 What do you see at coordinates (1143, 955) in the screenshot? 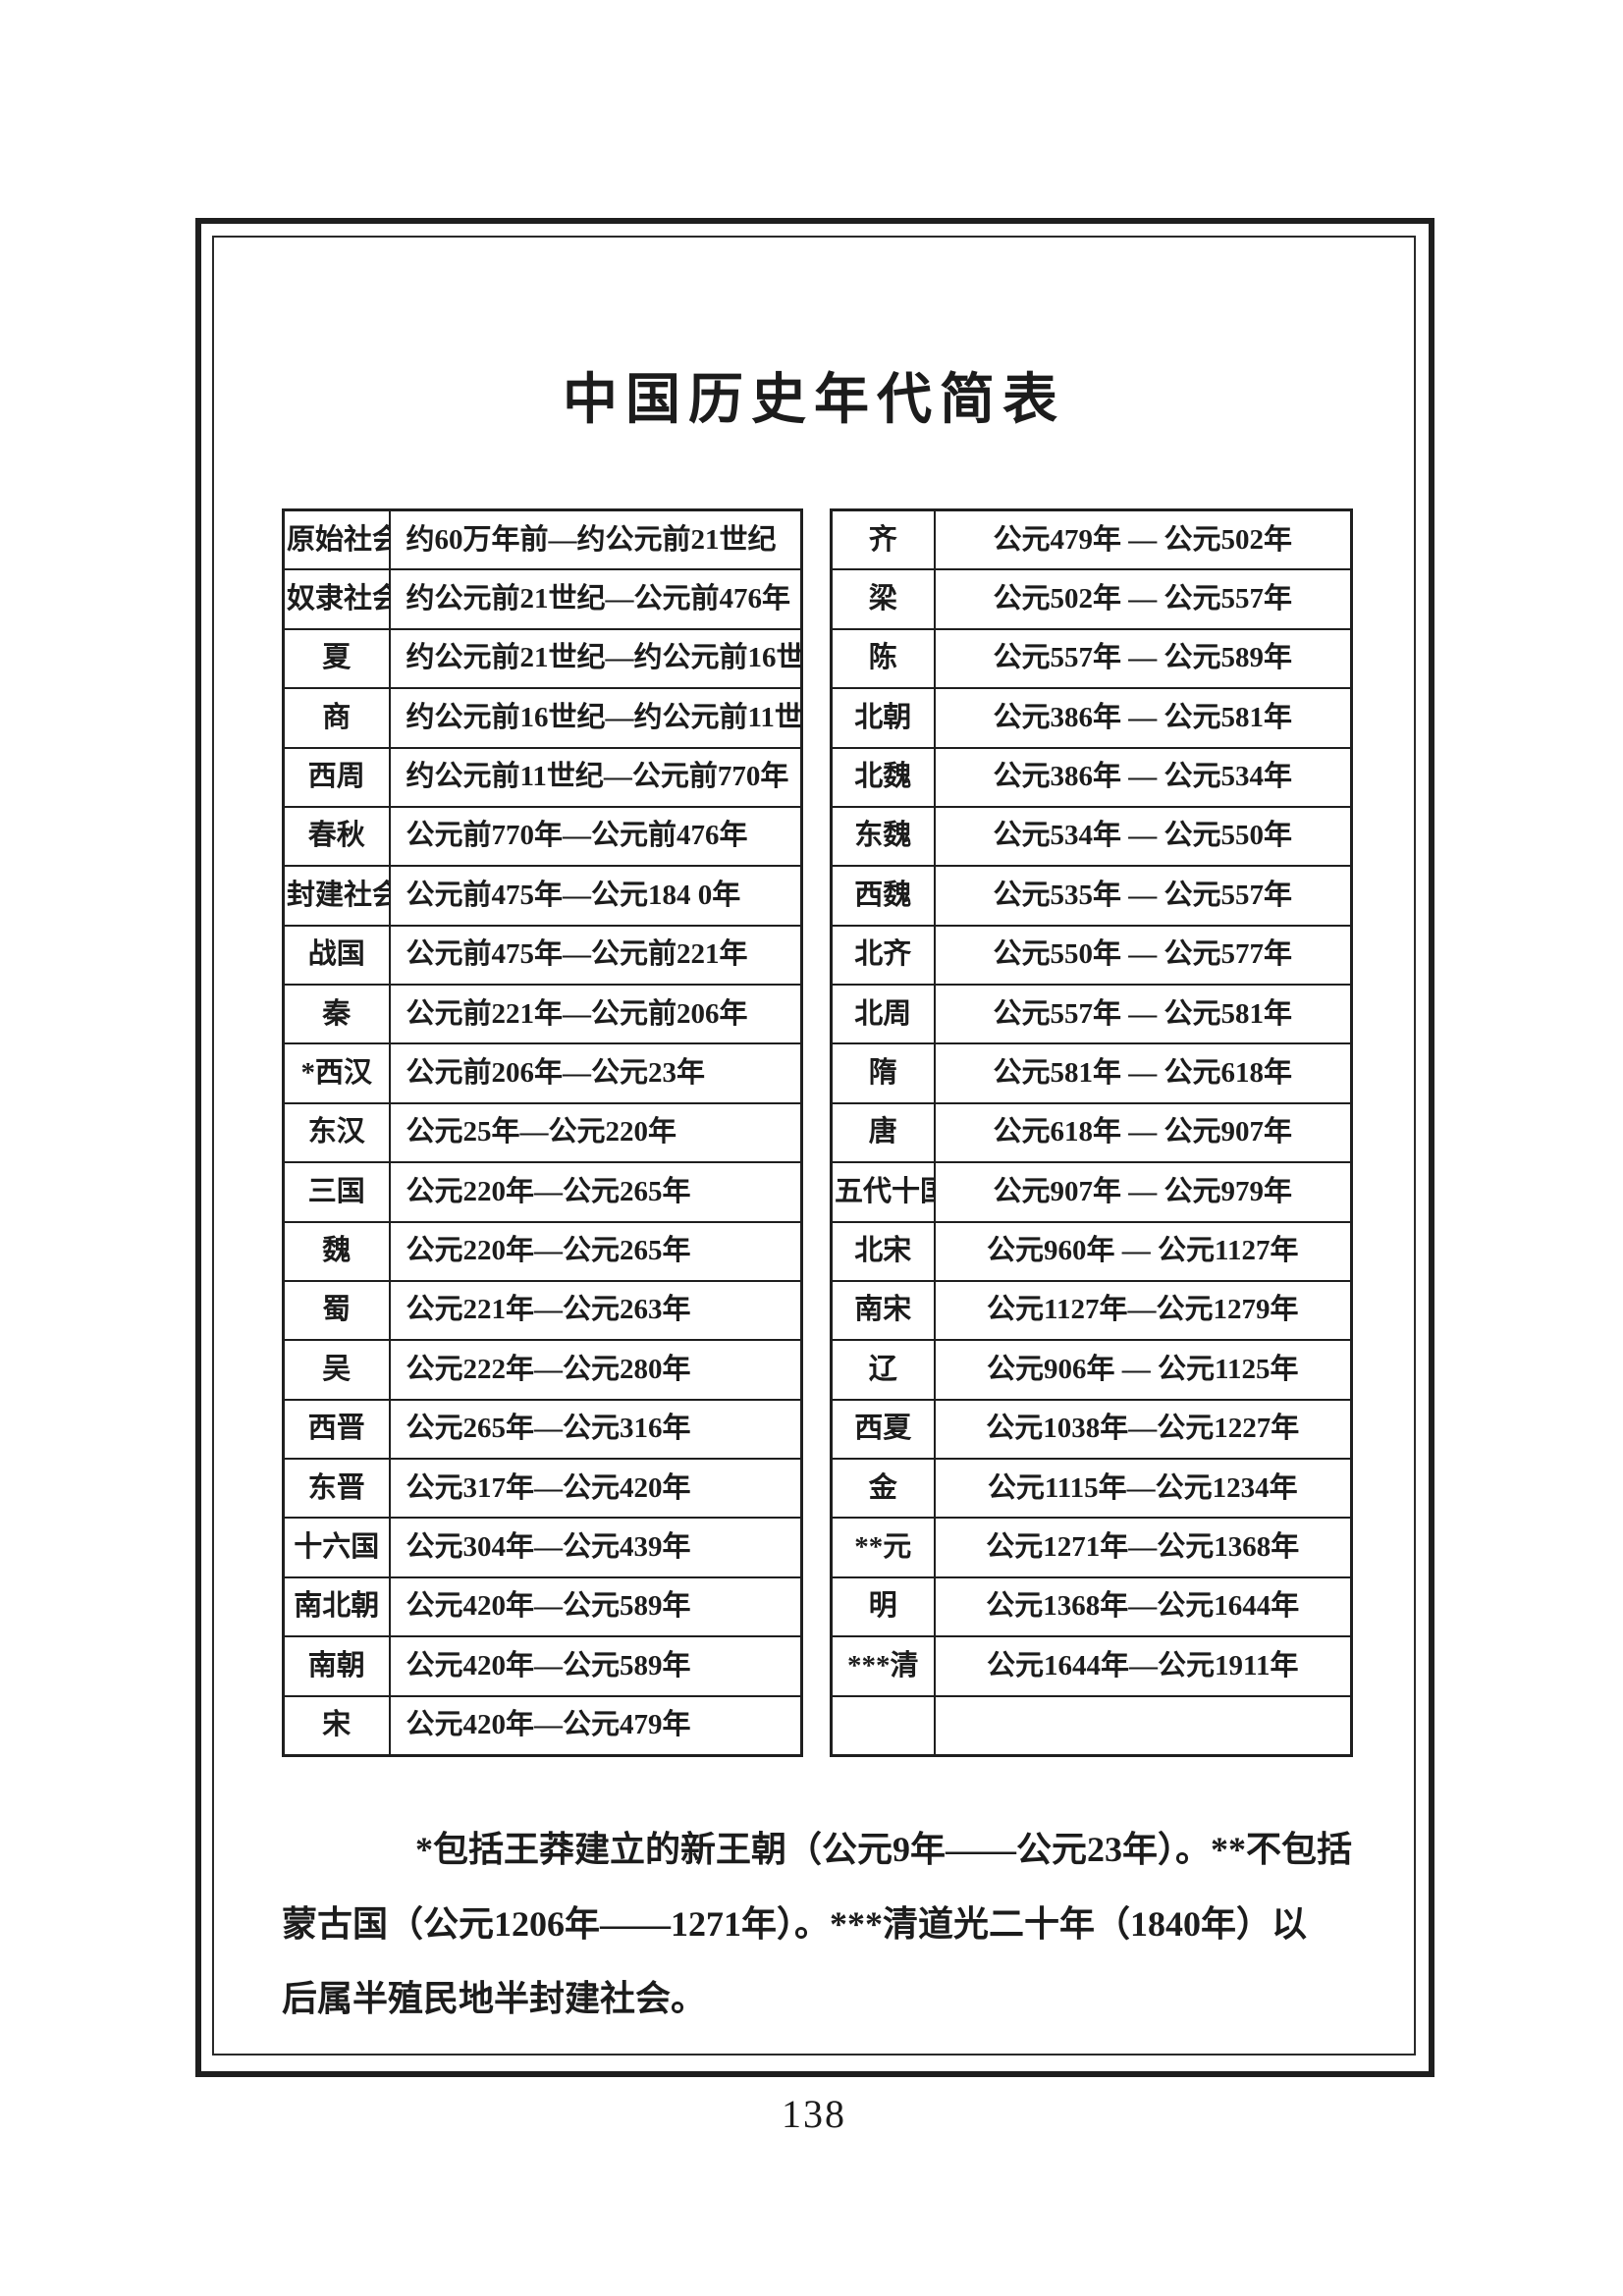
I see `era-period-cell: 公元550年 — 公元577年` at bounding box center [1143, 955].